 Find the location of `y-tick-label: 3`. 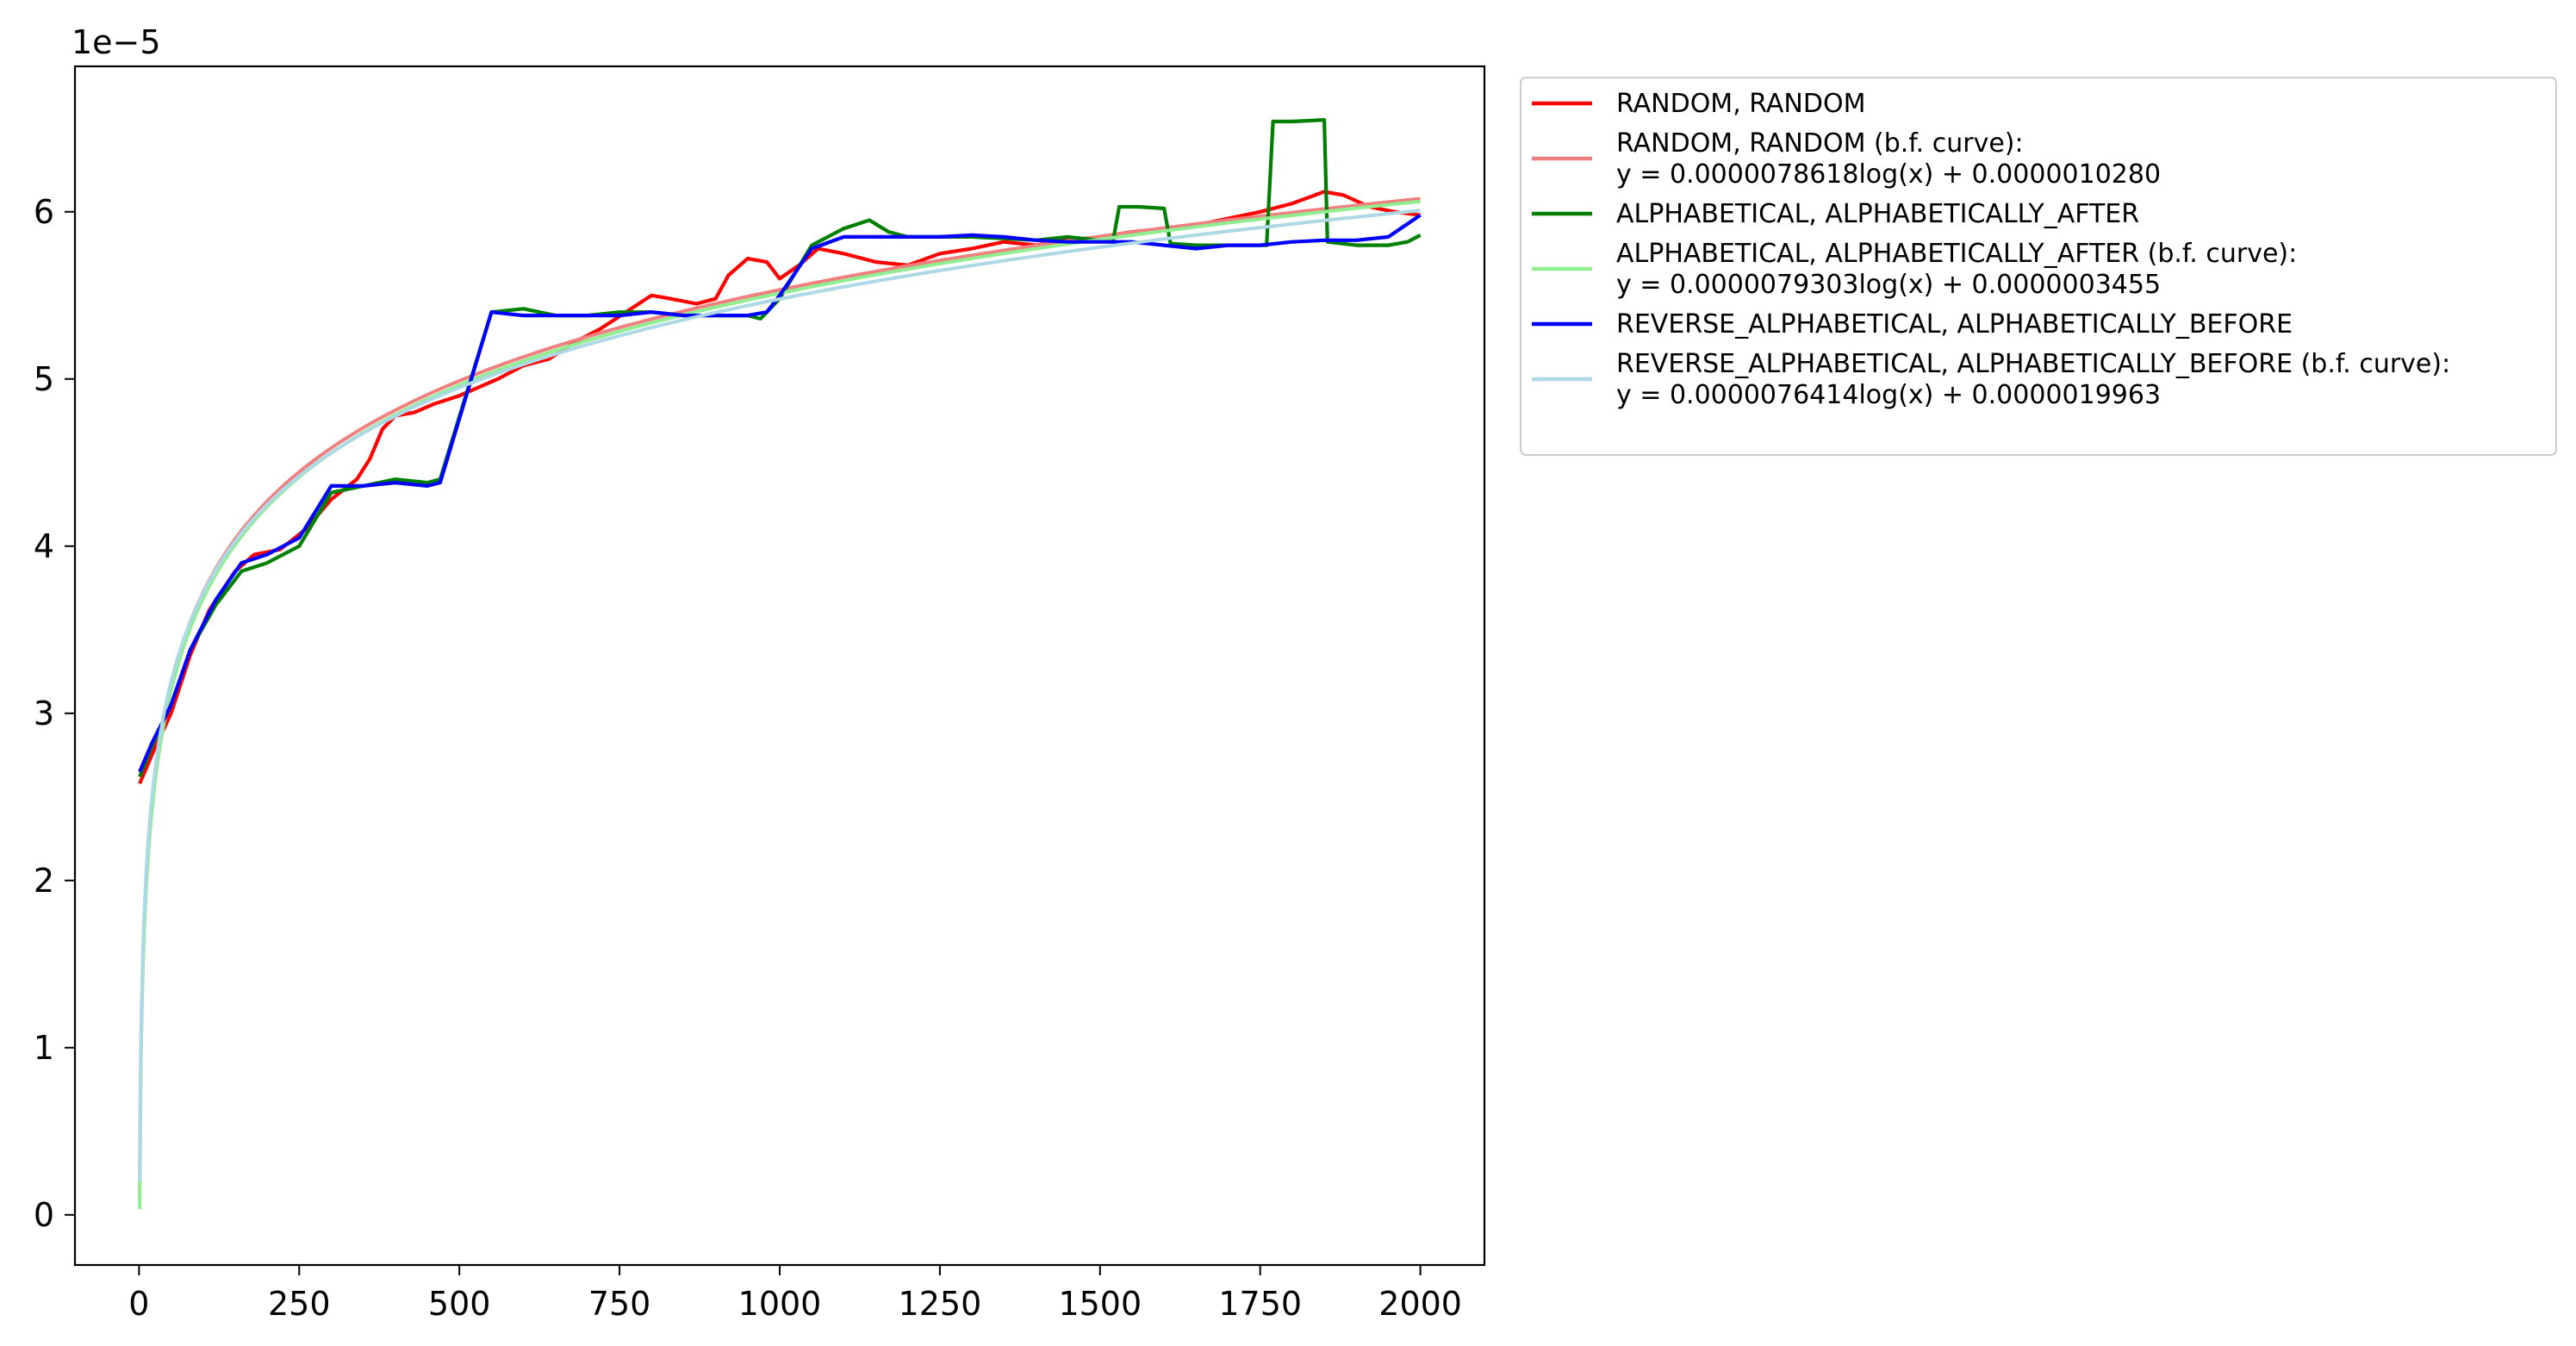

y-tick-label: 3 is located at coordinates (44, 714).